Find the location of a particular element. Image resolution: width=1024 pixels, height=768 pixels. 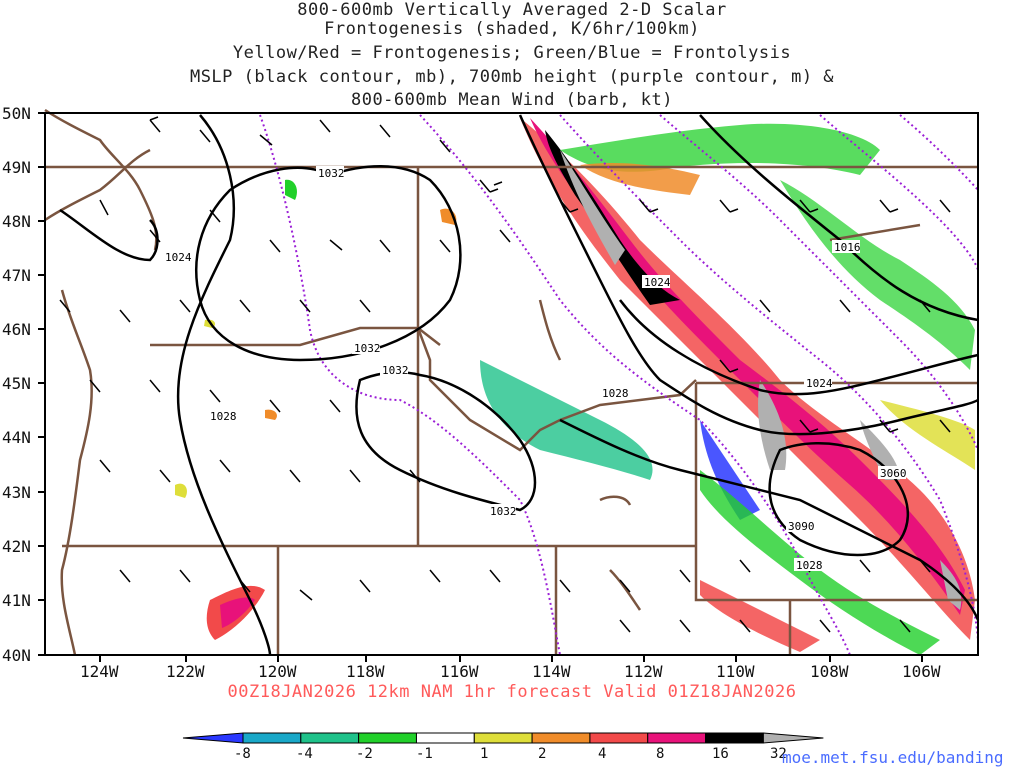

title-line-5: 800-600mb Mean Wind (barb, kt) is located at coordinates (512, 100).